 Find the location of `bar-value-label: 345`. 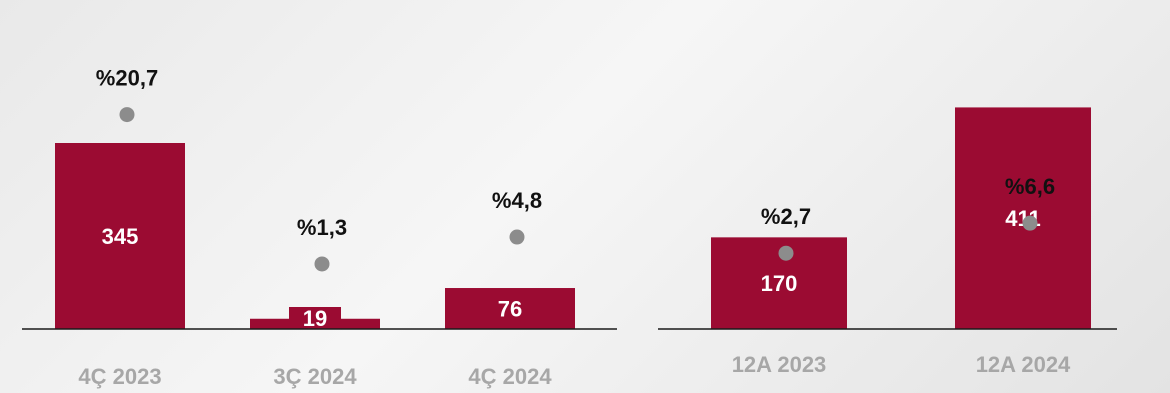

bar-value-label: 345 is located at coordinates (120, 236).